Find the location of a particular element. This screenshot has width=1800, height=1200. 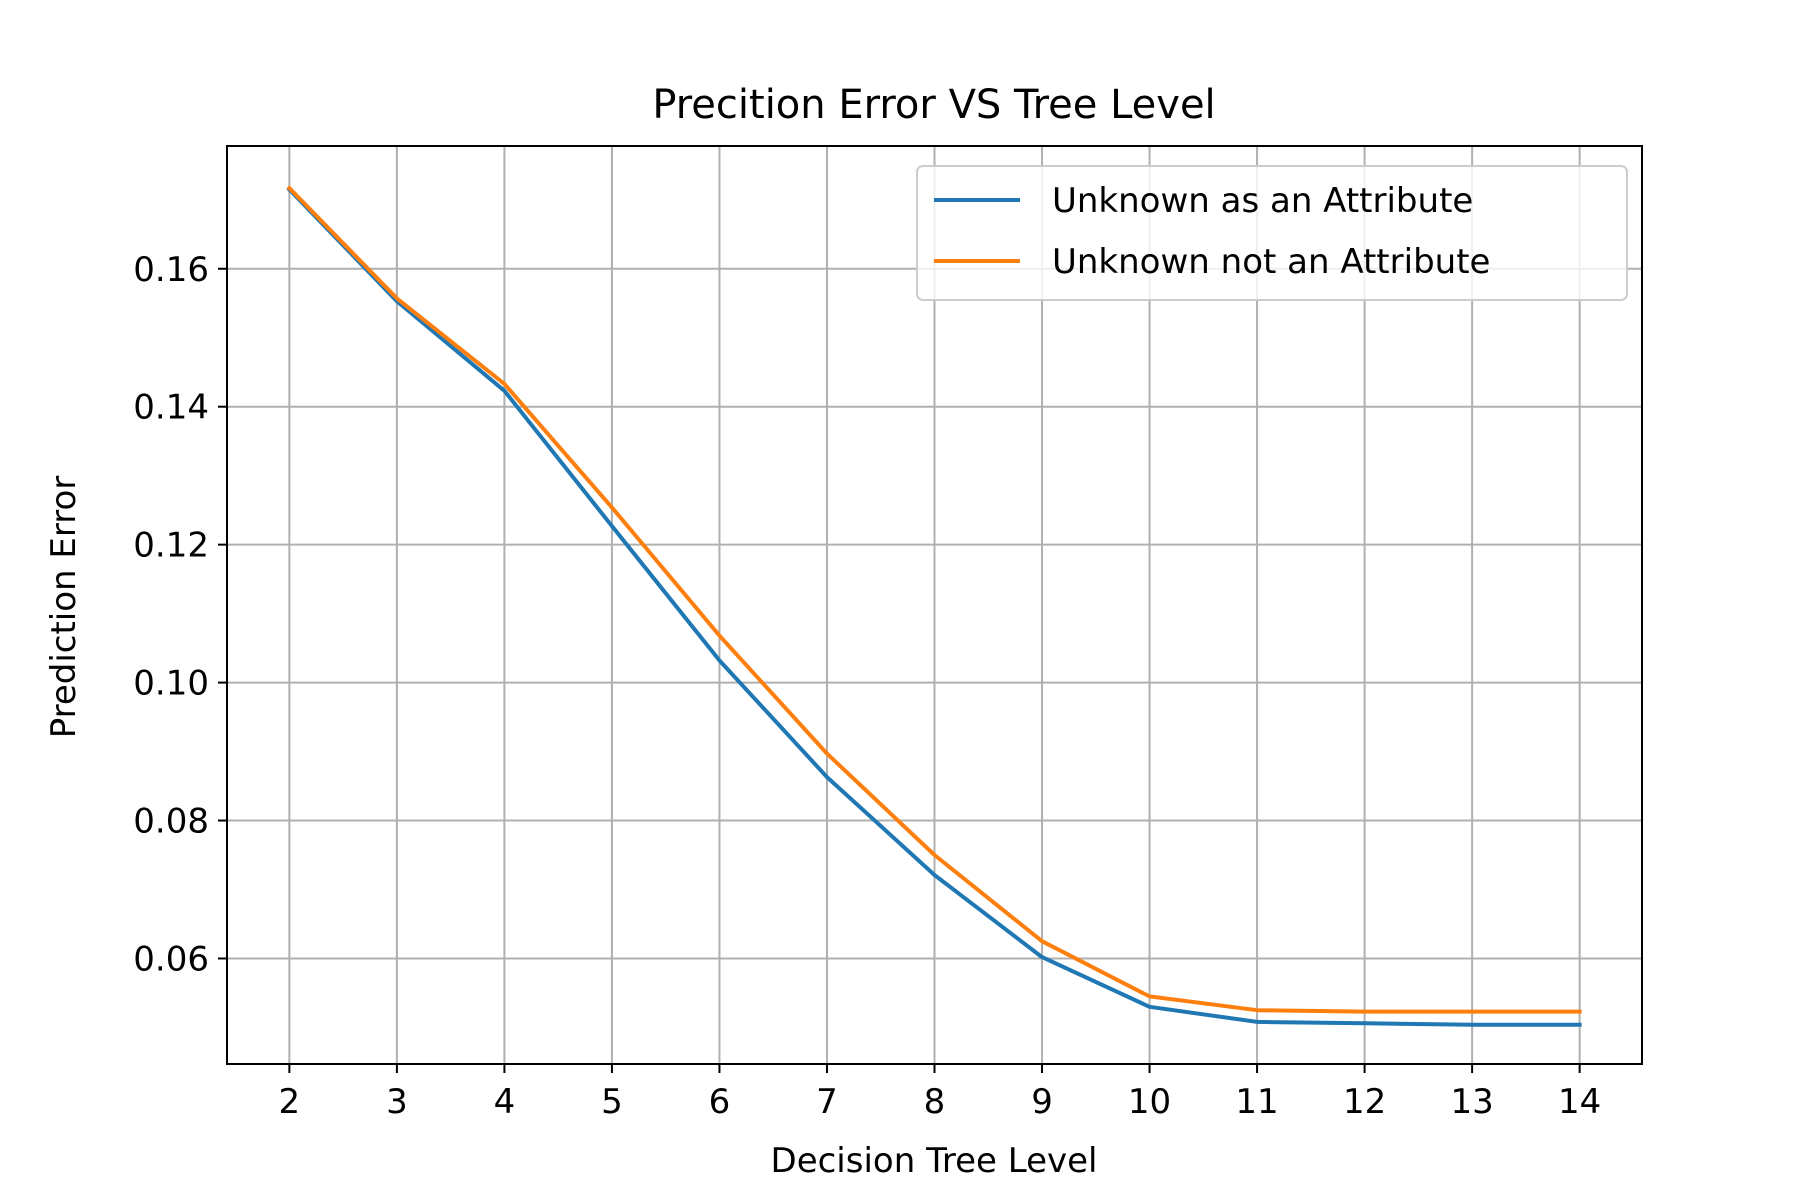

x-tick-label: 8 is located at coordinates (935, 1102).